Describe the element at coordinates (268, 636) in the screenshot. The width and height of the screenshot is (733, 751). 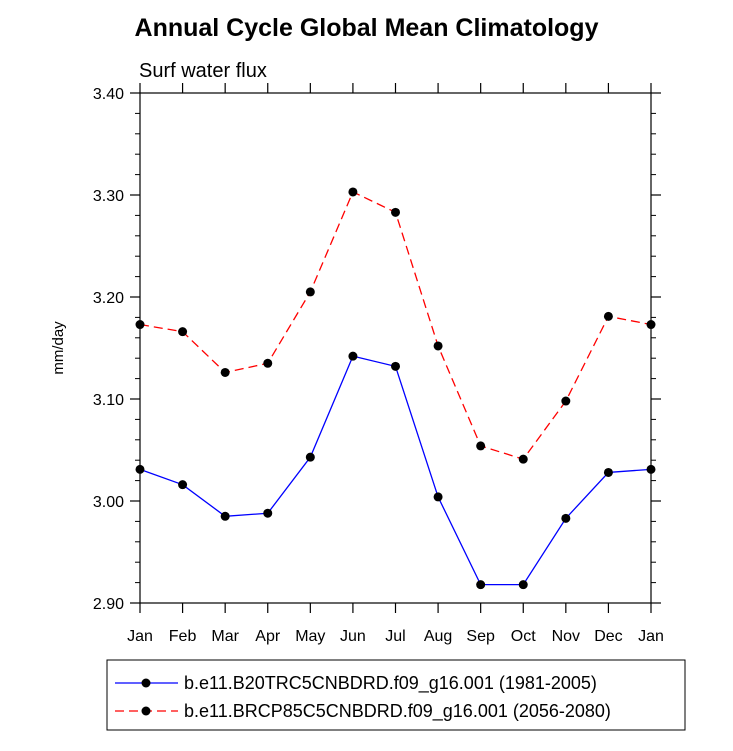
I see `x-tick-label: Apr` at that location.